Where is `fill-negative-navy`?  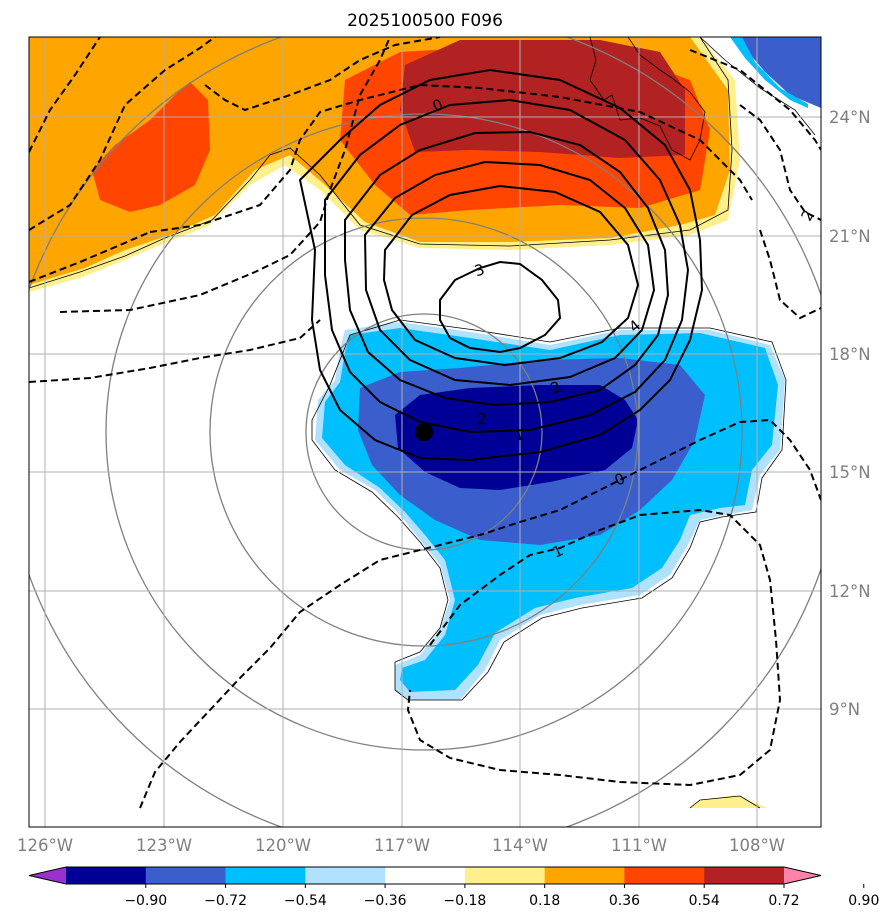
fill-negative-navy is located at coordinates (516, 437).